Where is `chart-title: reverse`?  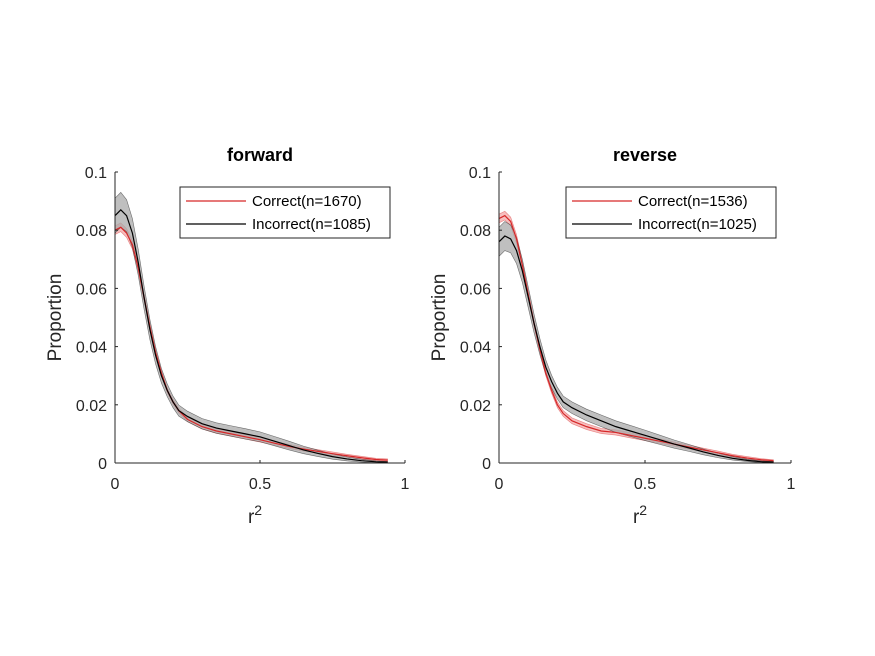
chart-title: reverse is located at coordinates (645, 155).